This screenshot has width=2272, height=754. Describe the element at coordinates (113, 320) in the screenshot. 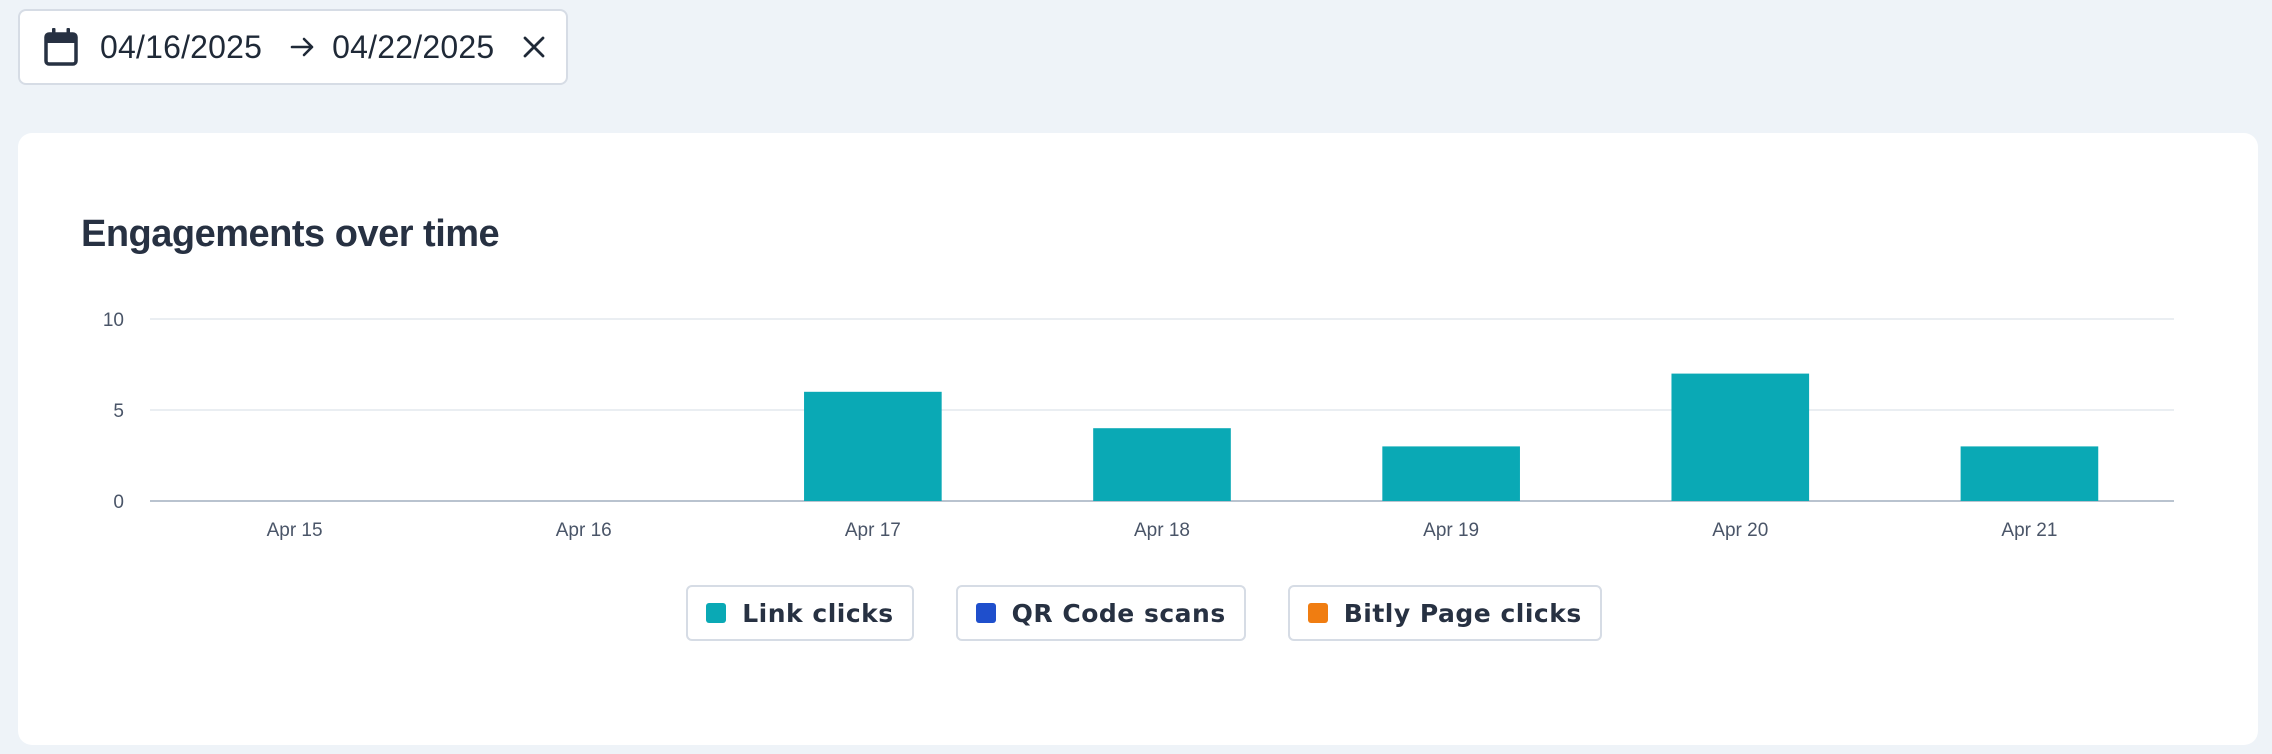

I see `y-tick-label: 10` at that location.